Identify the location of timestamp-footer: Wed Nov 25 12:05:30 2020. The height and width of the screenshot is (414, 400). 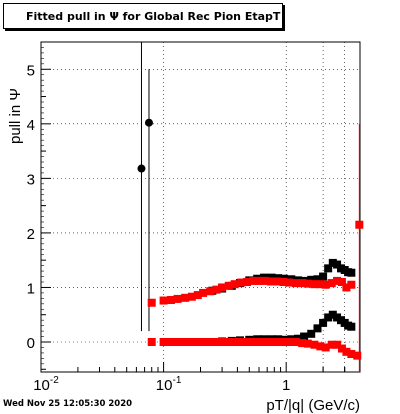
(68, 404).